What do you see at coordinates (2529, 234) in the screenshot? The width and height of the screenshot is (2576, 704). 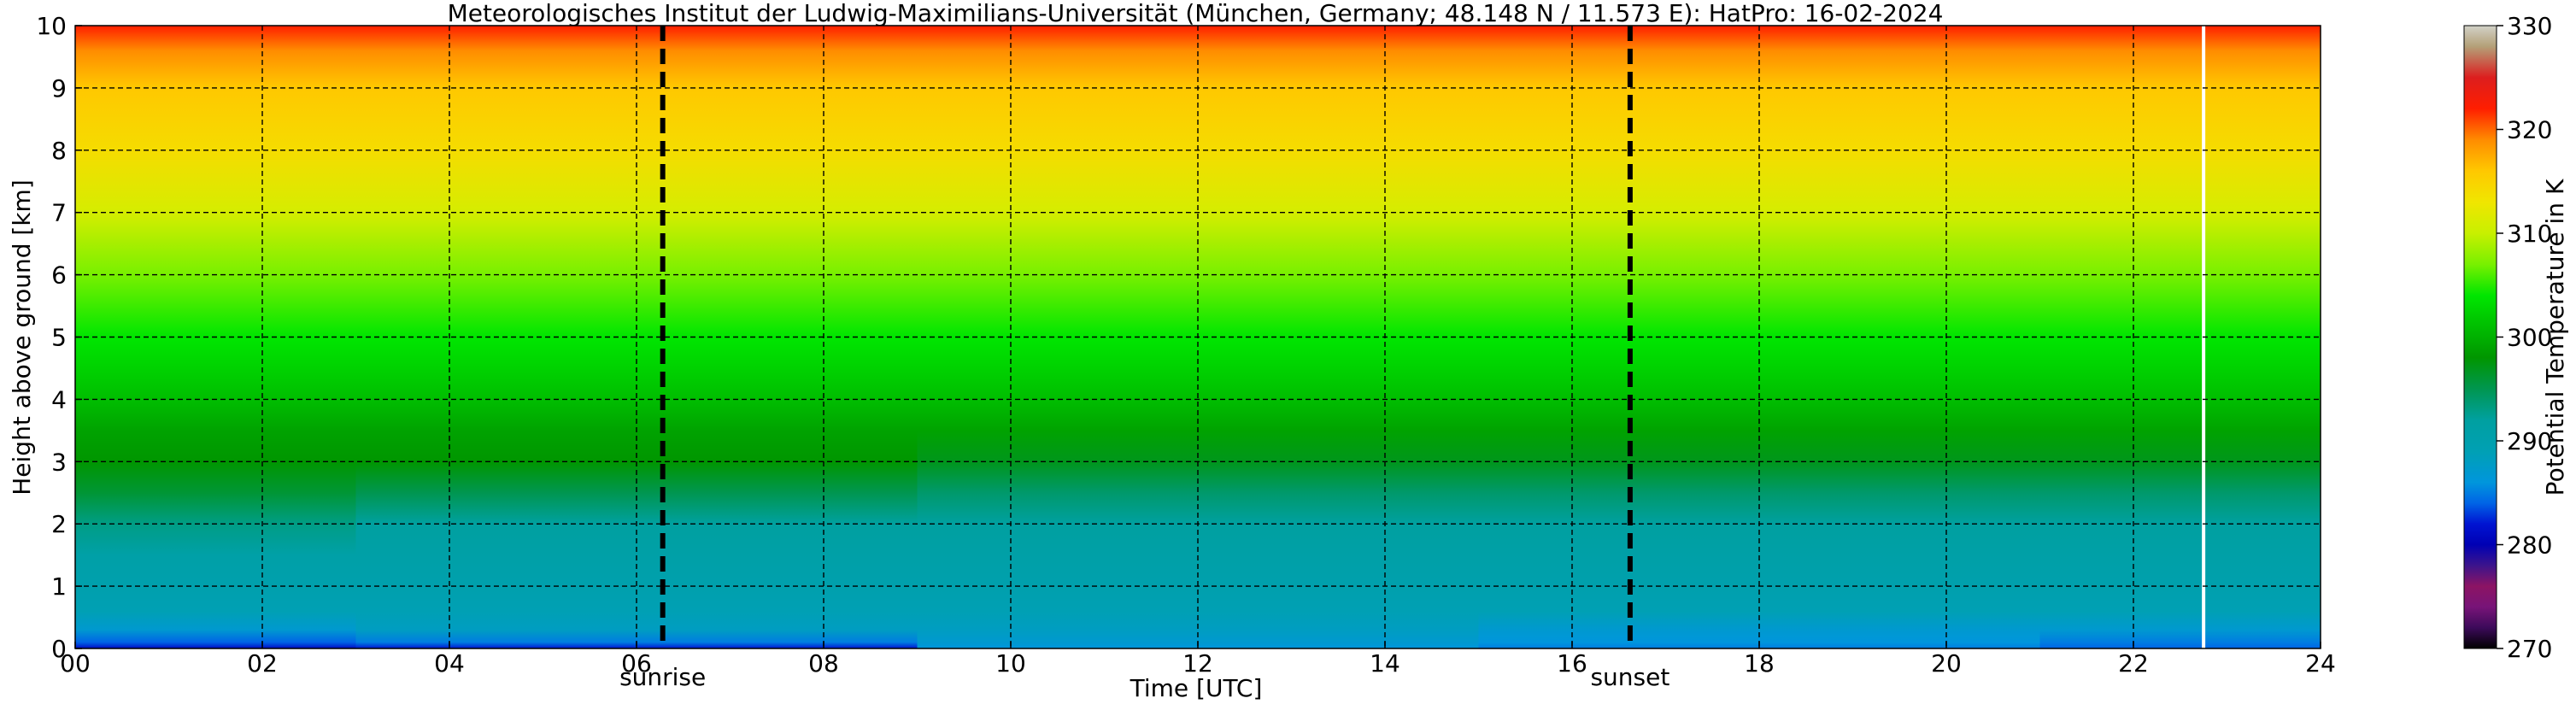 I see `colorbar-tick-label: 310` at bounding box center [2529, 234].